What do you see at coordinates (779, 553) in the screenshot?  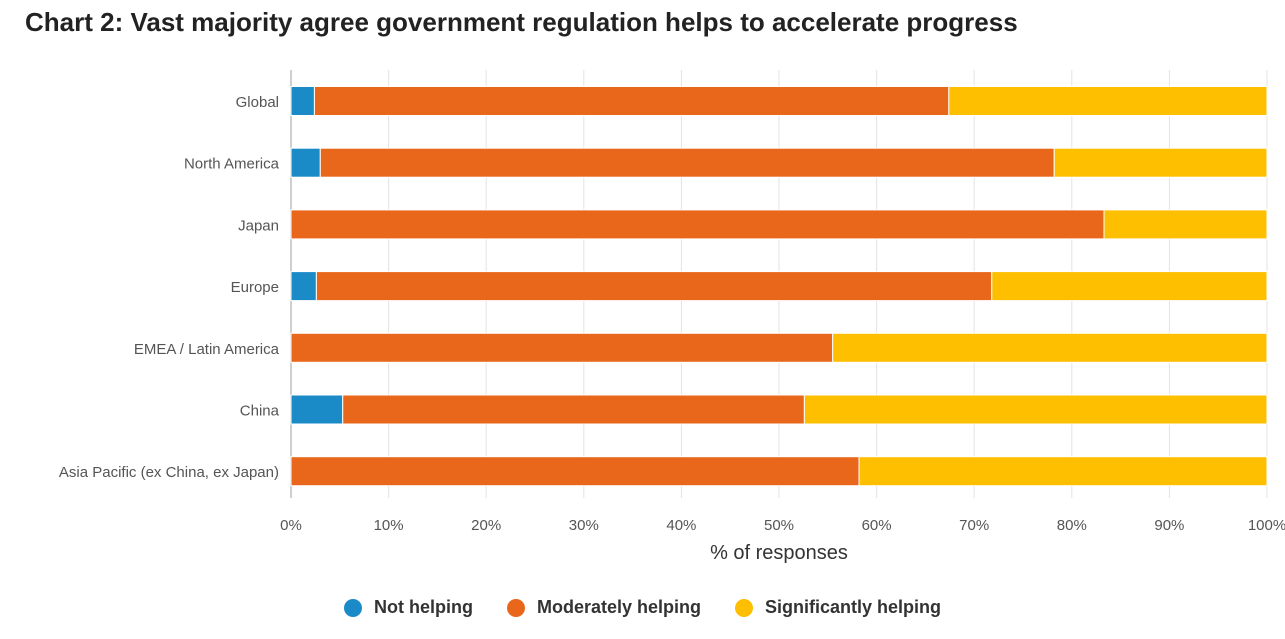 I see `x-axis-title: % of responses` at bounding box center [779, 553].